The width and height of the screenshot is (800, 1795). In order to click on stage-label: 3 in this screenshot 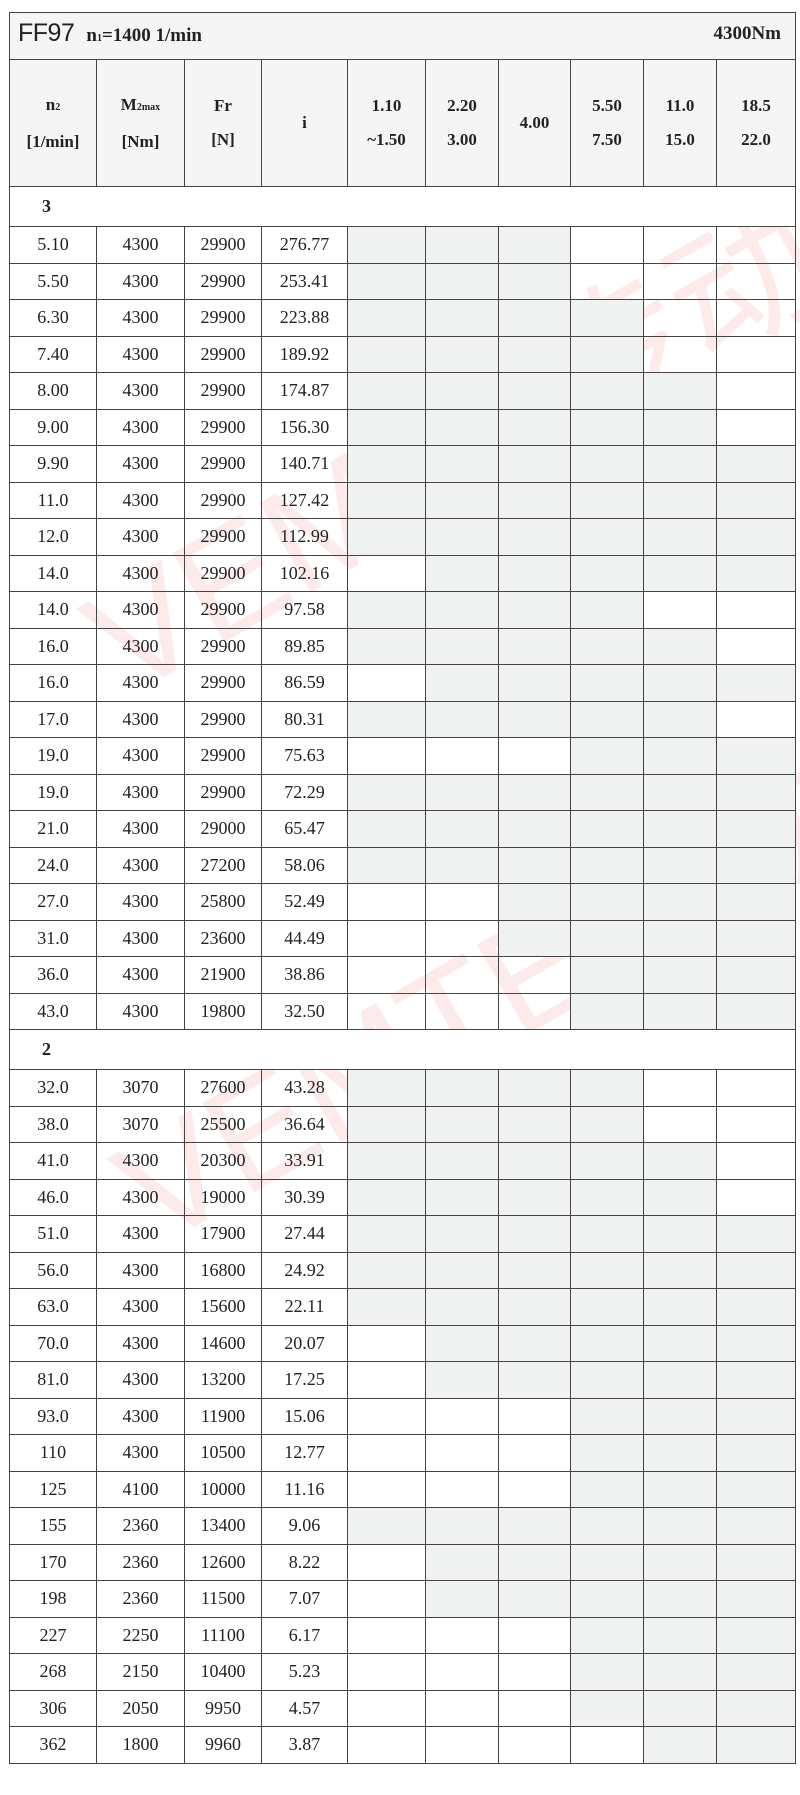, I will do `click(402, 206)`.